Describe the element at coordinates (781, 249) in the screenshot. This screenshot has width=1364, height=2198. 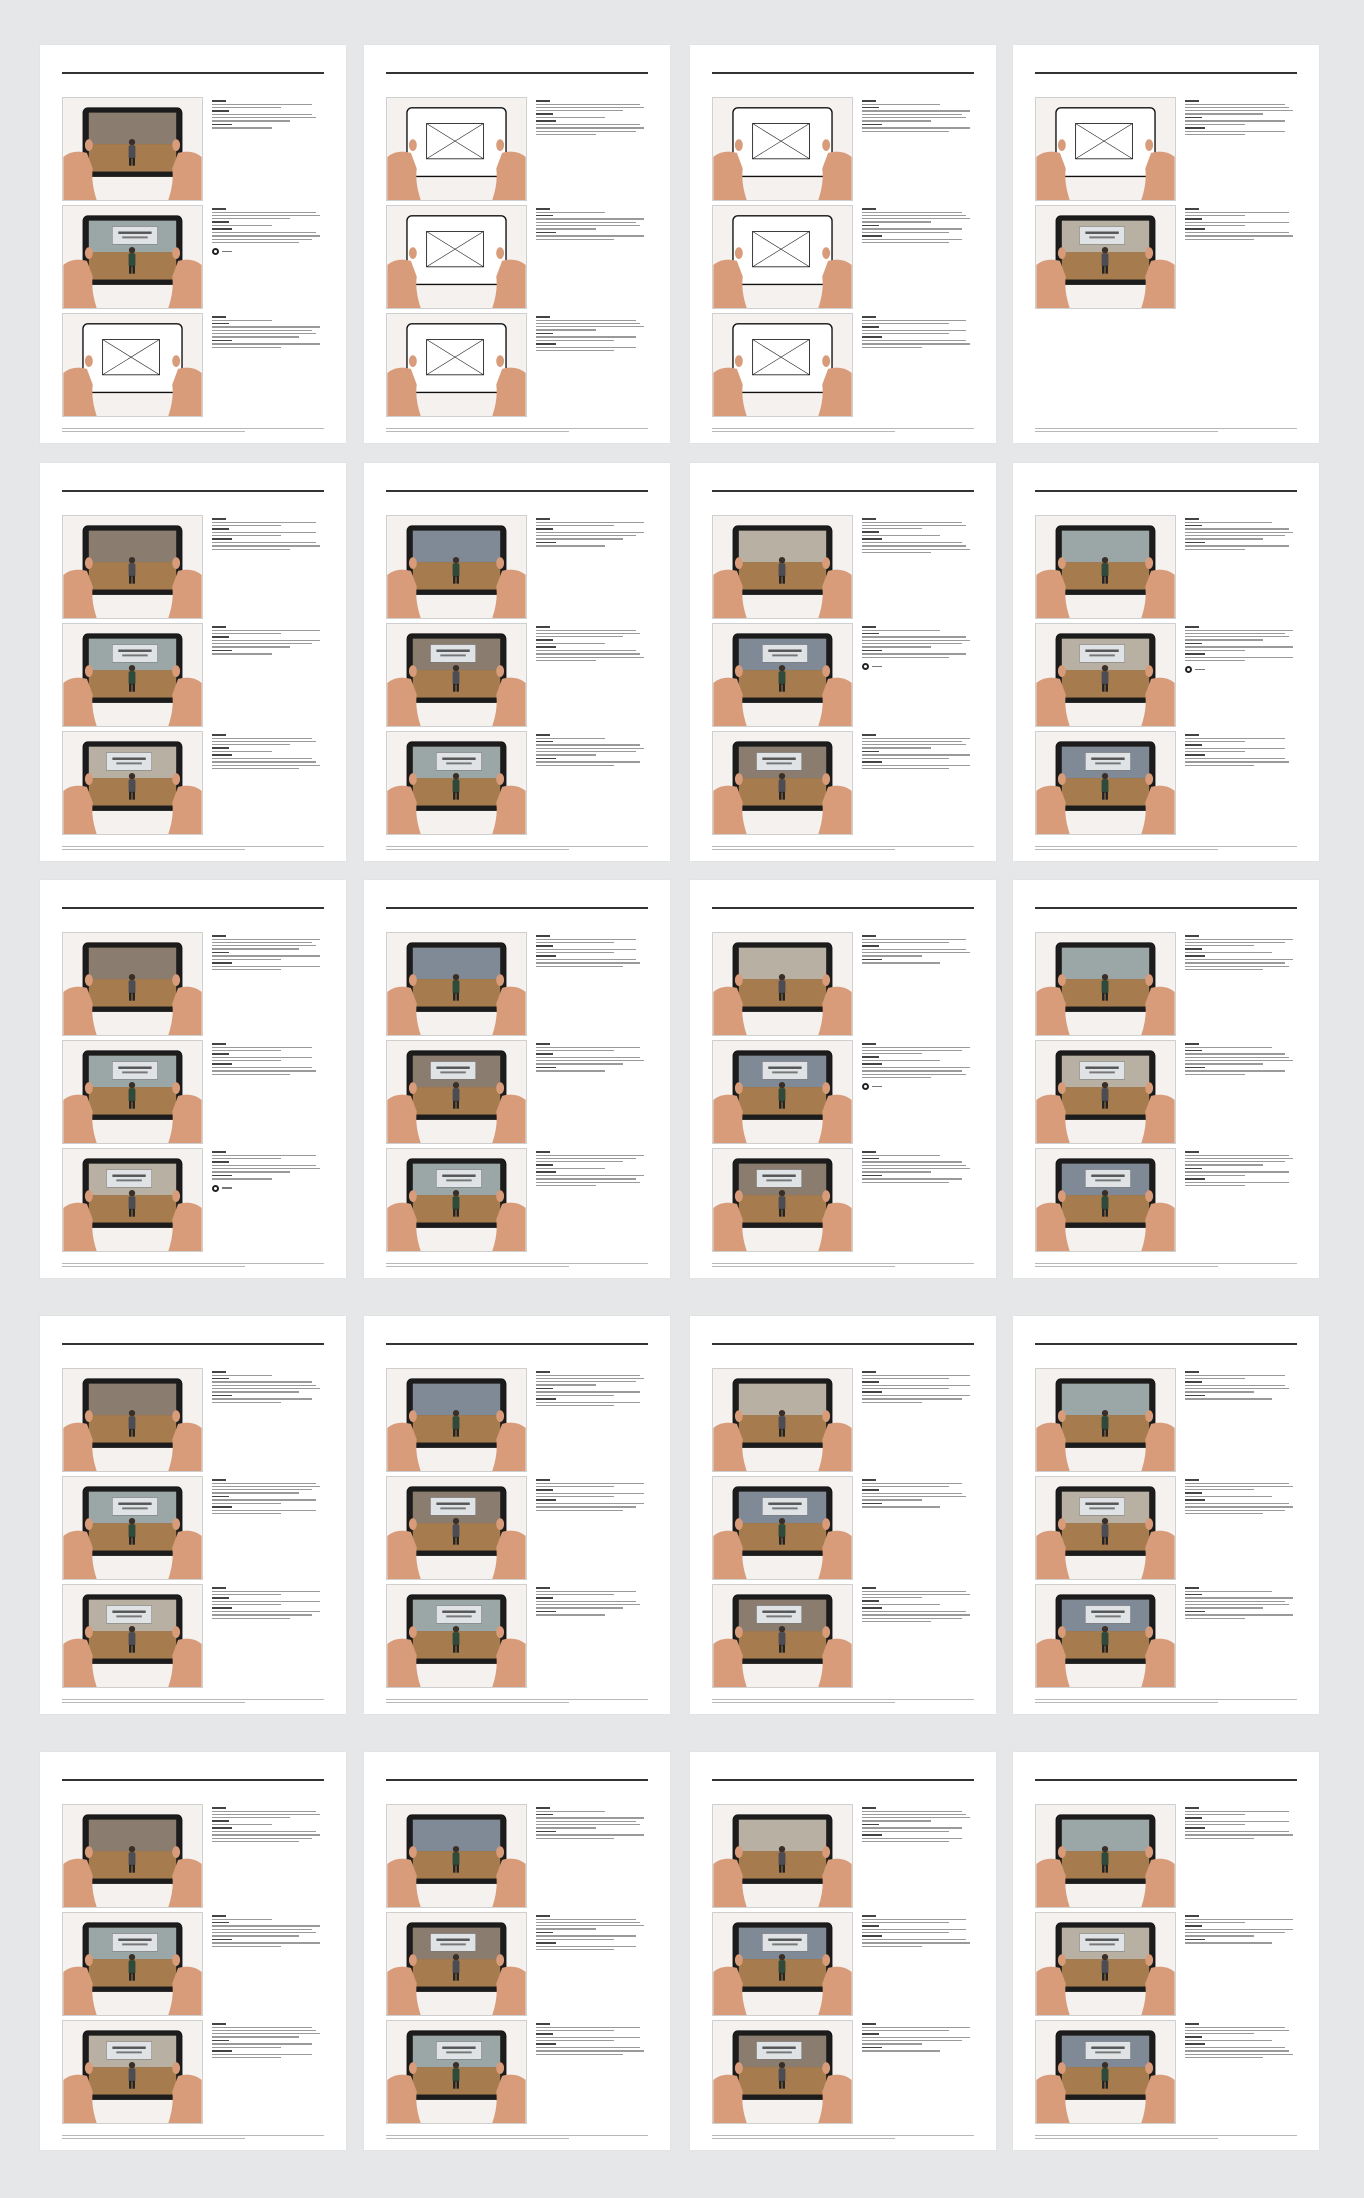
I see `sketch-line` at that location.